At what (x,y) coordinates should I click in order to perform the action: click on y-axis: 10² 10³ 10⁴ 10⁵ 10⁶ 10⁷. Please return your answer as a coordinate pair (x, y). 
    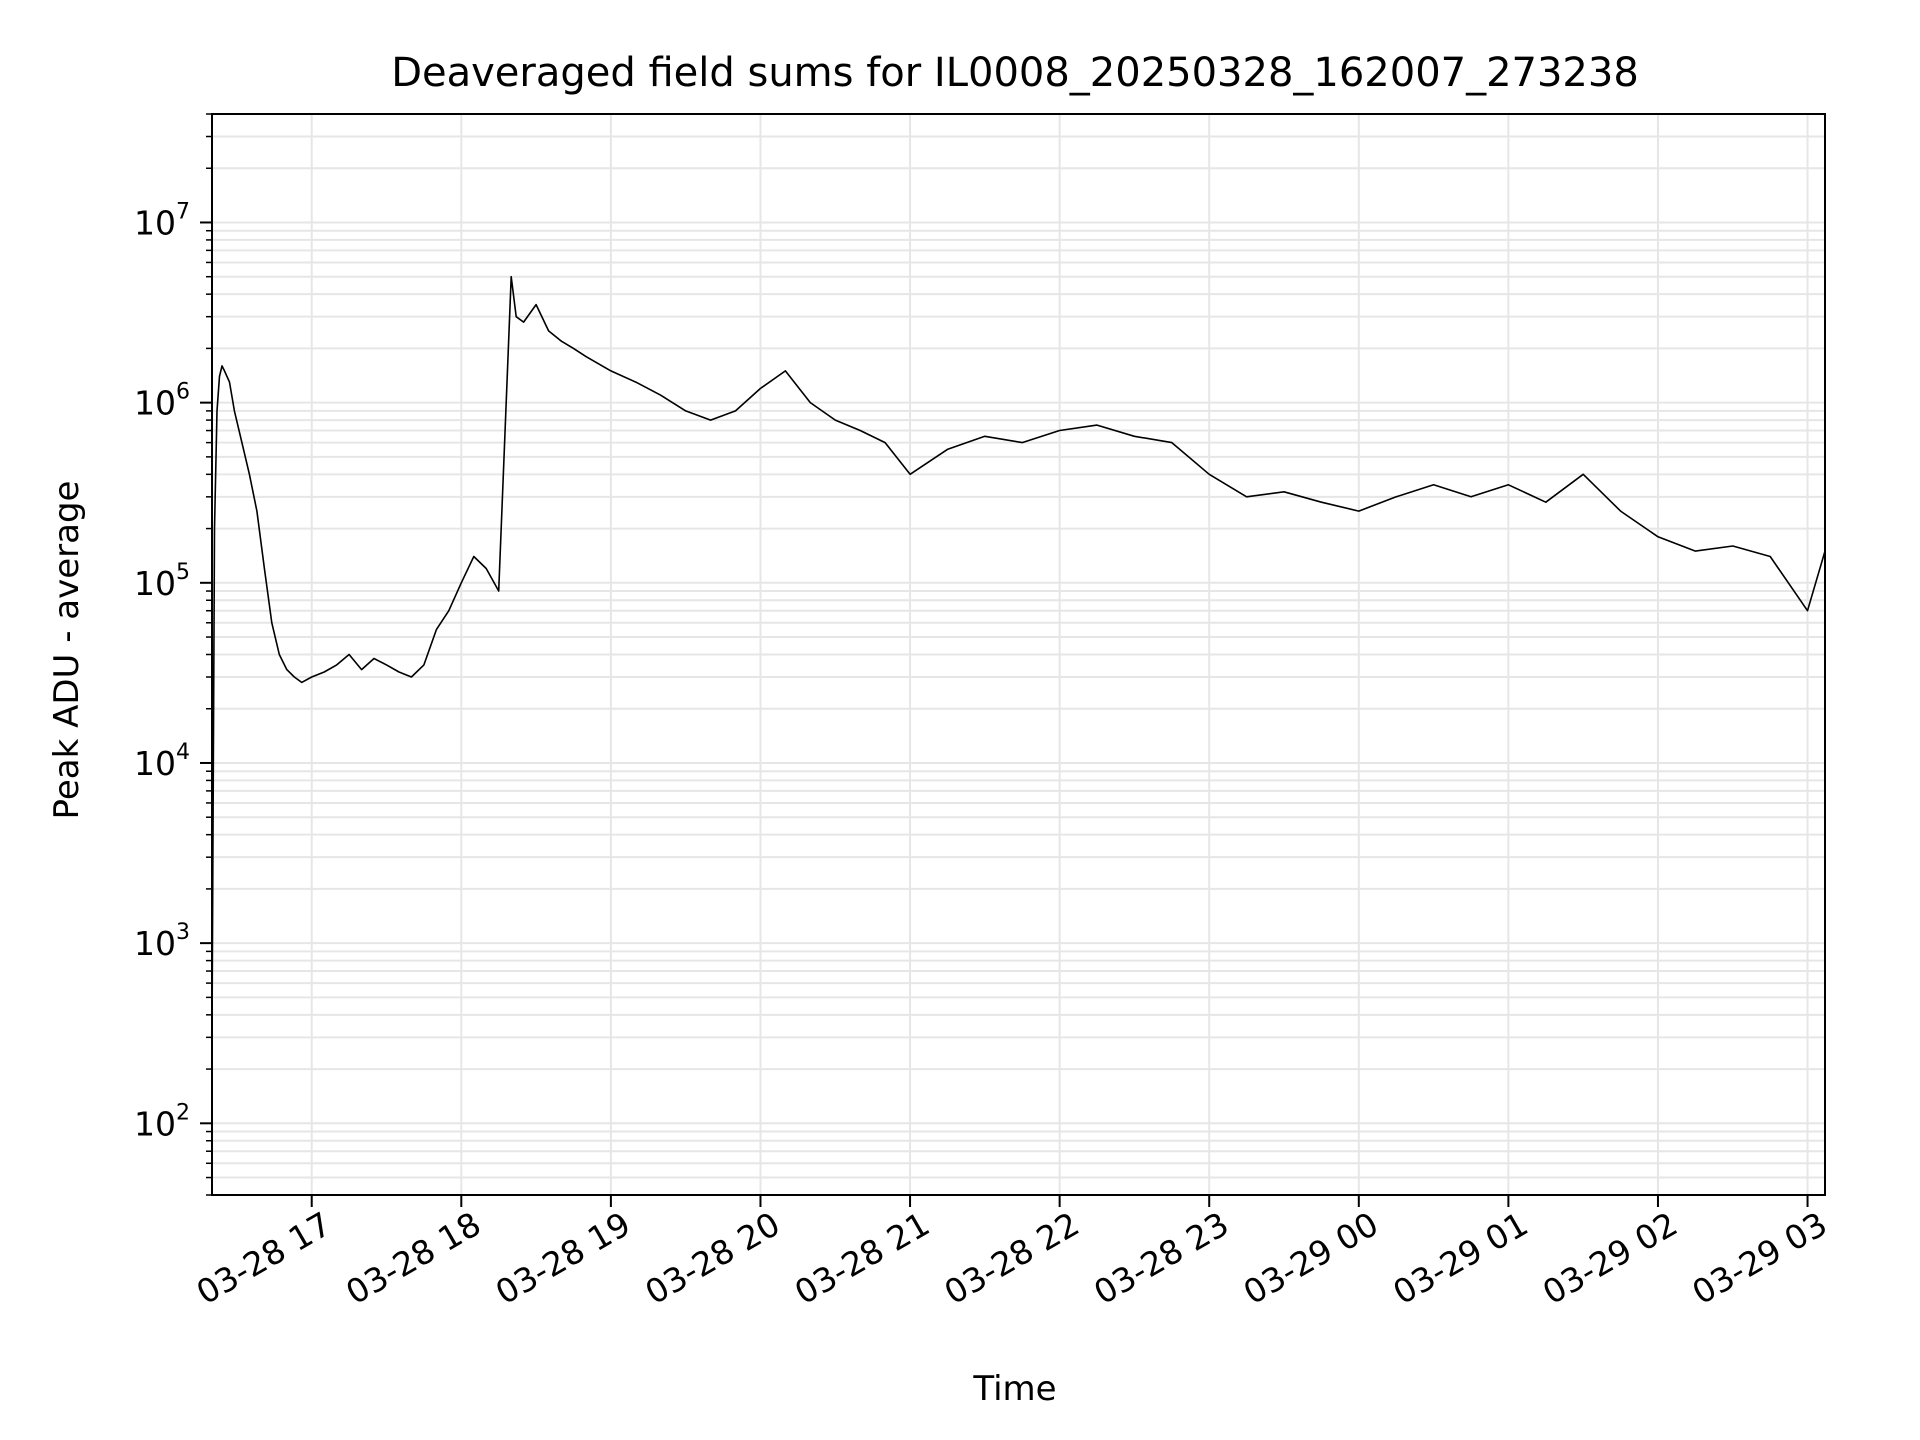
    Looking at the image, I should click on (173, 654).